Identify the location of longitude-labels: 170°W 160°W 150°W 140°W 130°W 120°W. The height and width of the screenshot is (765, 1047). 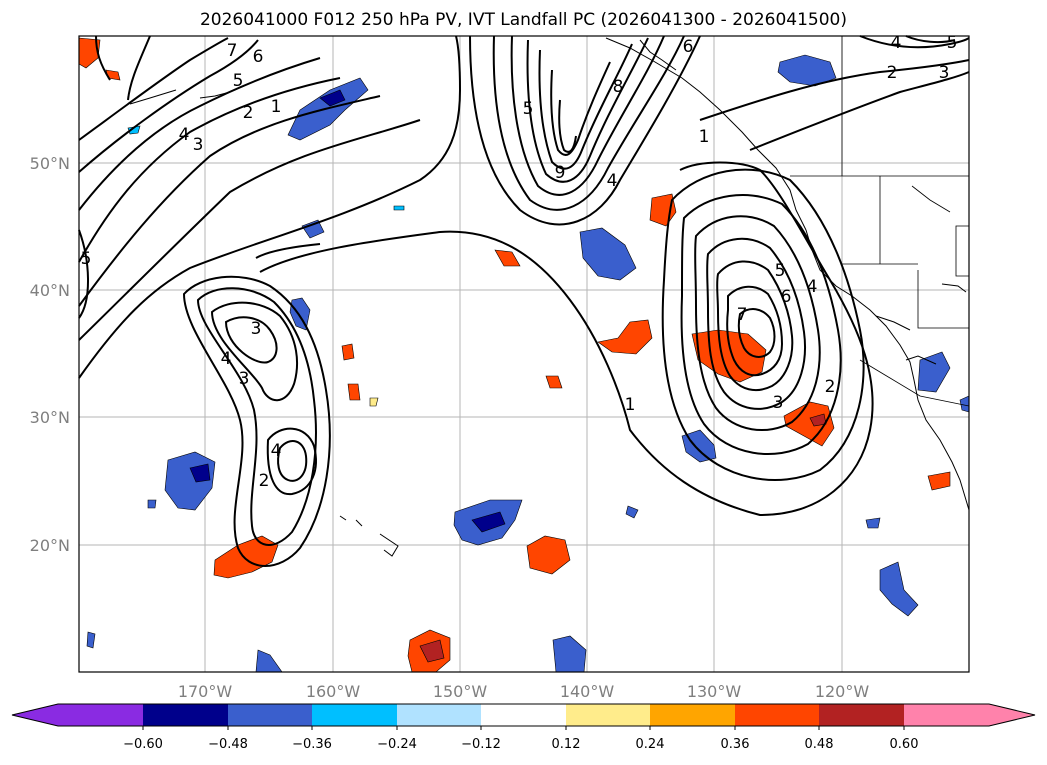
(524, 691).